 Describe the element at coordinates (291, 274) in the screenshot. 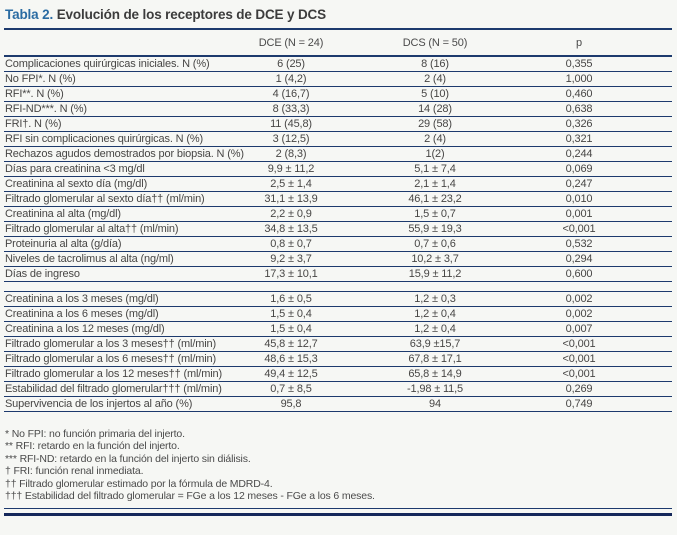

I see `cell-dce: 17,3 ± 10,1` at that location.